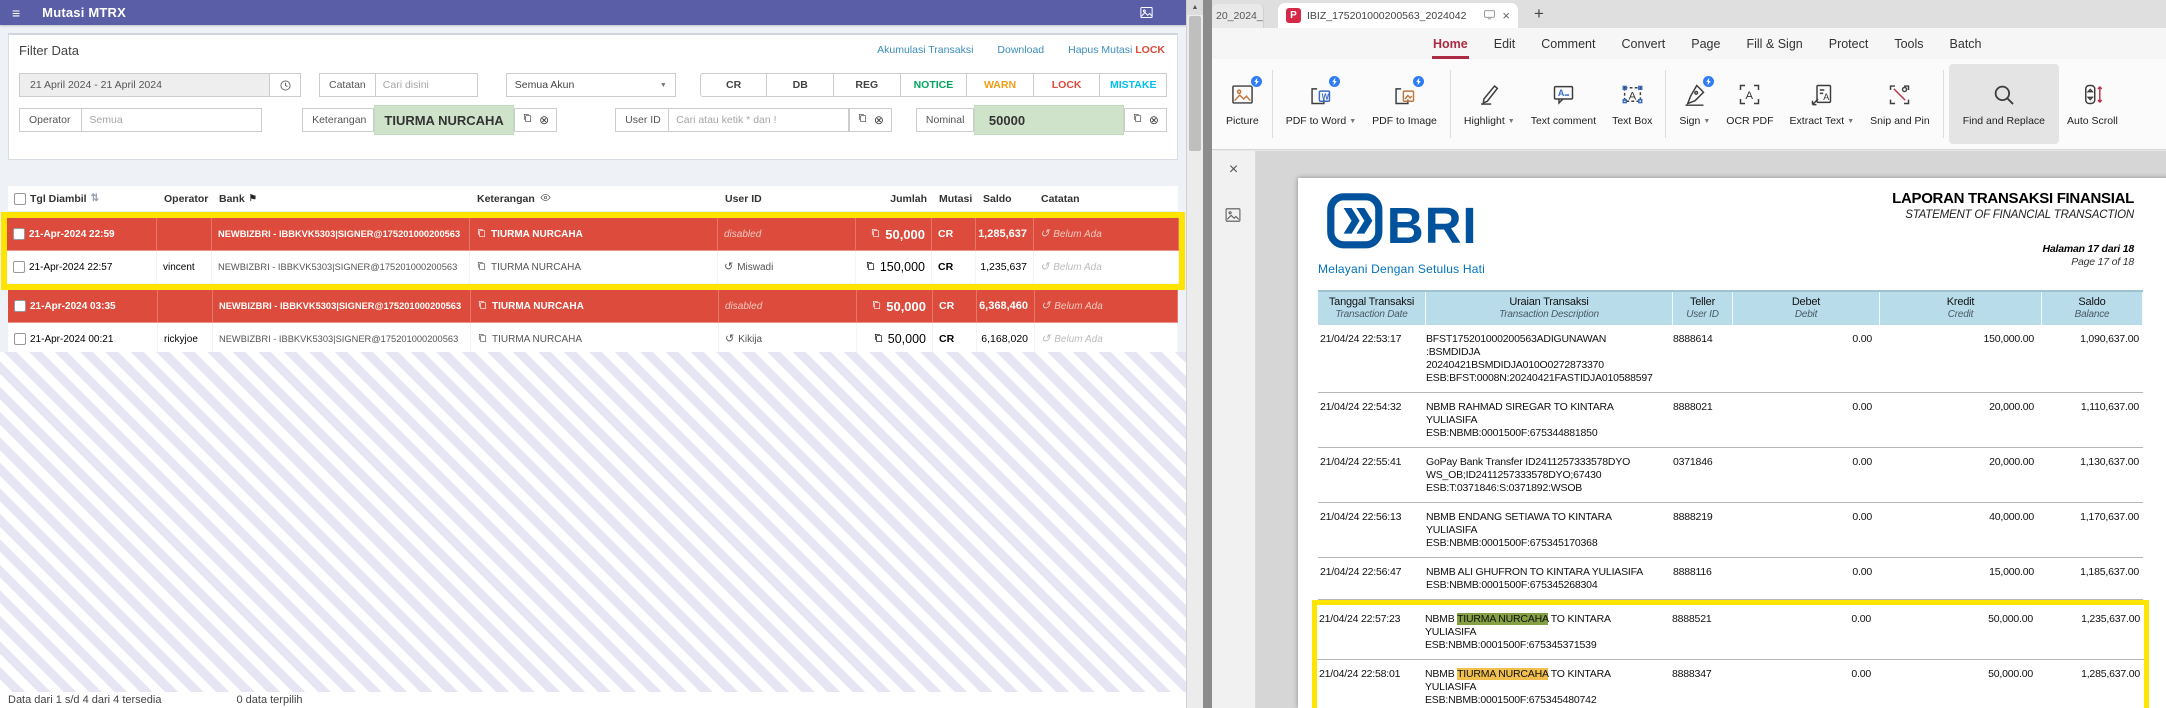 This screenshot has width=2166, height=708. What do you see at coordinates (444, 120) in the screenshot?
I see `keterangan-input` at bounding box center [444, 120].